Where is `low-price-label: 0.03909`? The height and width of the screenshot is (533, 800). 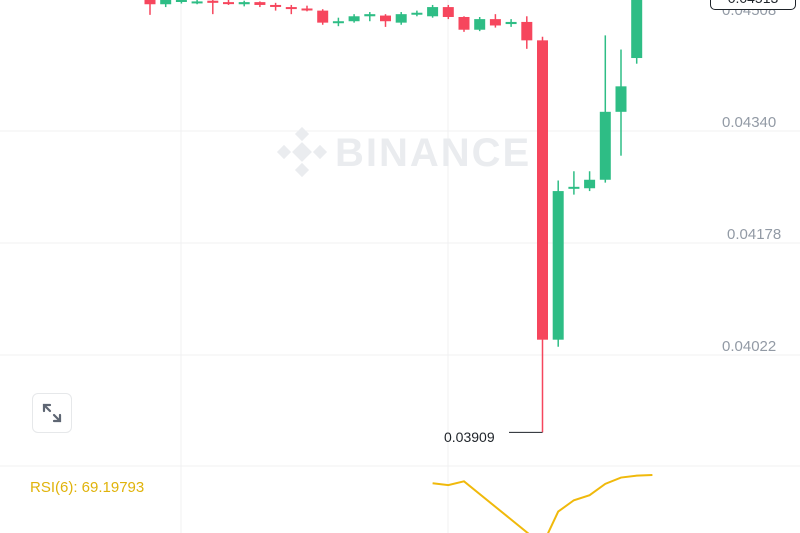 low-price-label: 0.03909 is located at coordinates (469, 437).